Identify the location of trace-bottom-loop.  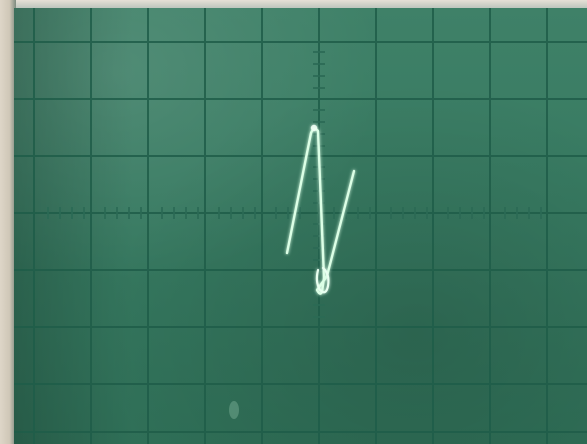
(322, 280).